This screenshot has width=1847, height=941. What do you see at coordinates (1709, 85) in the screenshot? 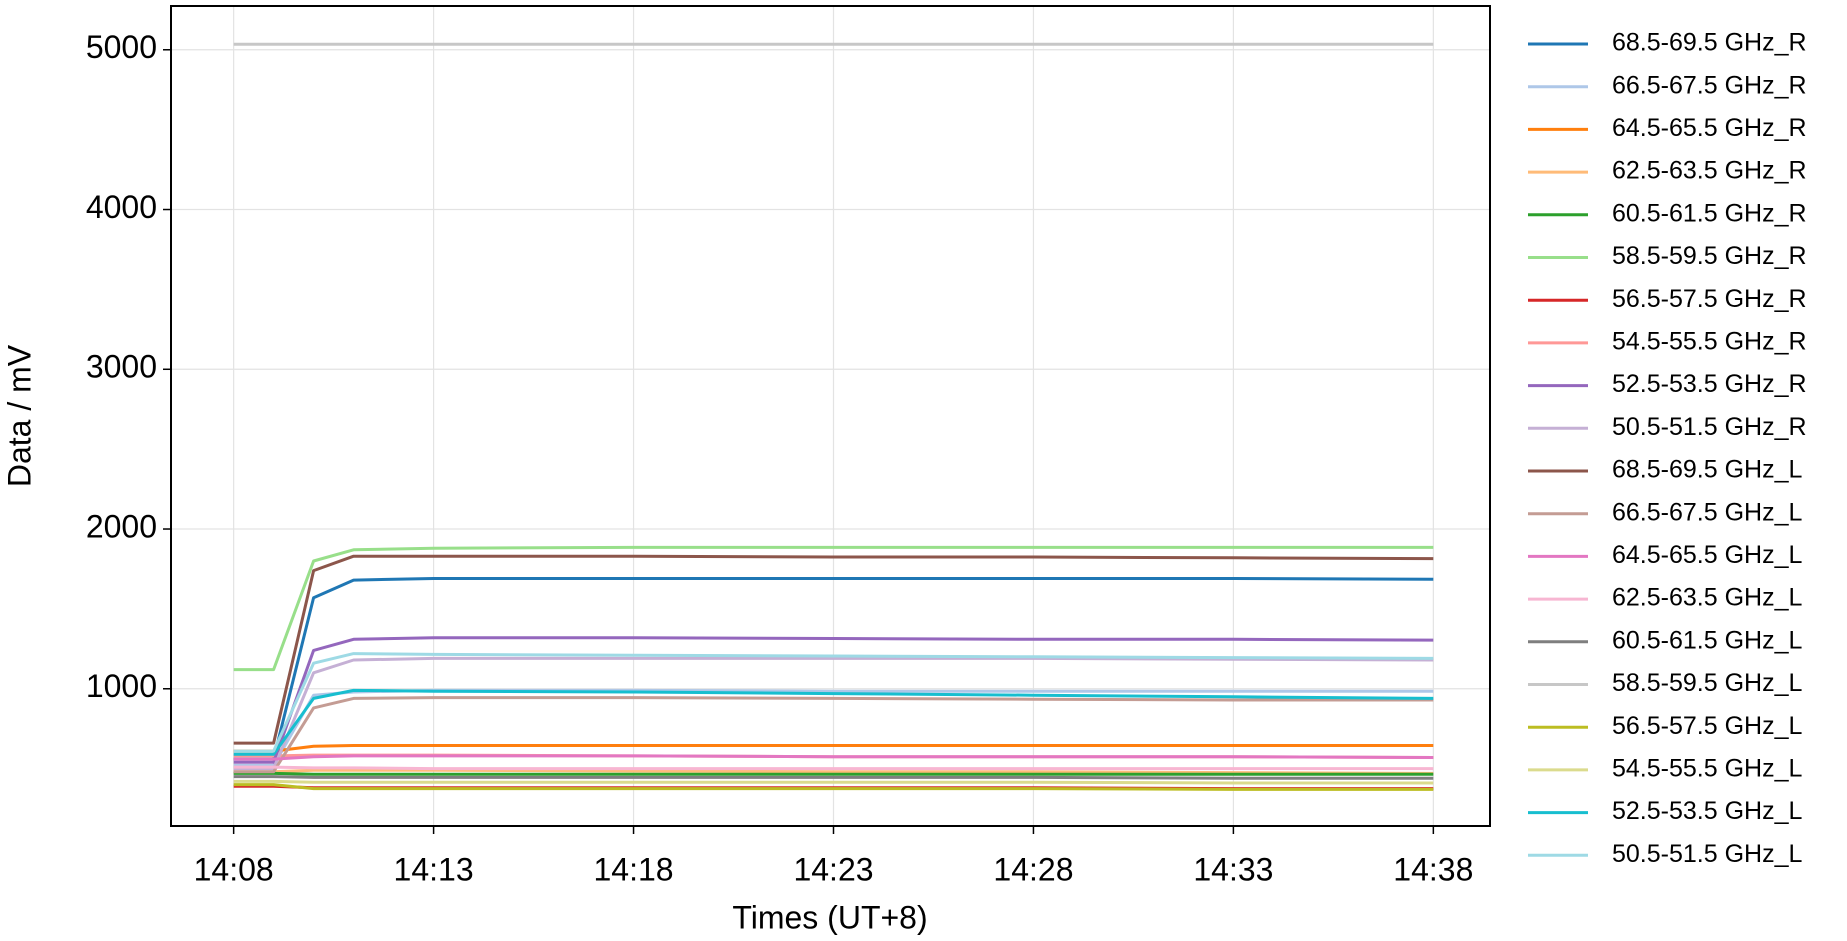
I see `legend-label: 66.5-67.5 GHz_R` at bounding box center [1709, 85].